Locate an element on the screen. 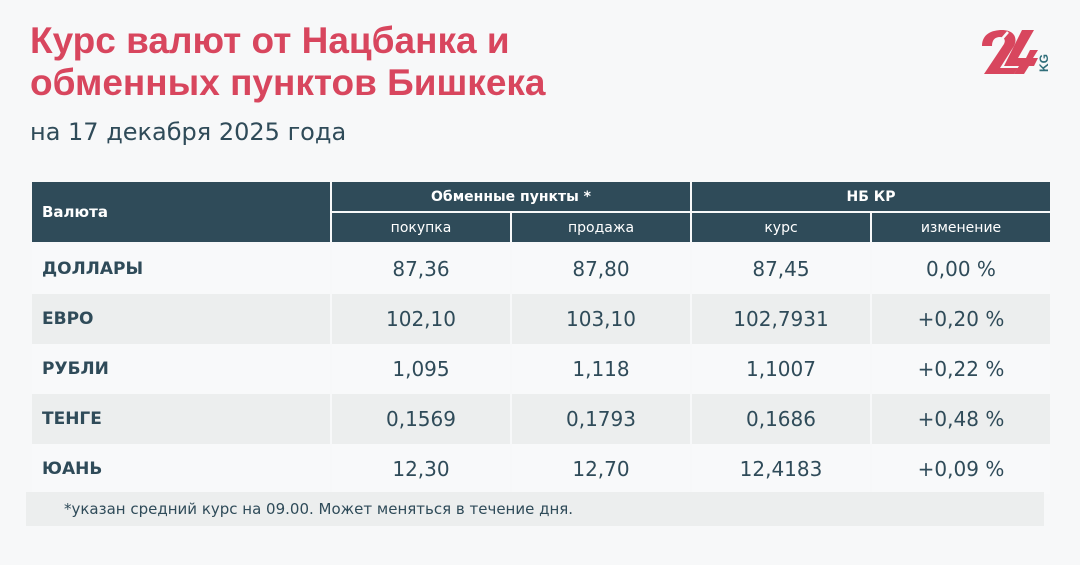  table-row: РУБЛИ 1,095 1,118 1,1007 +0,22 % is located at coordinates (541, 369).